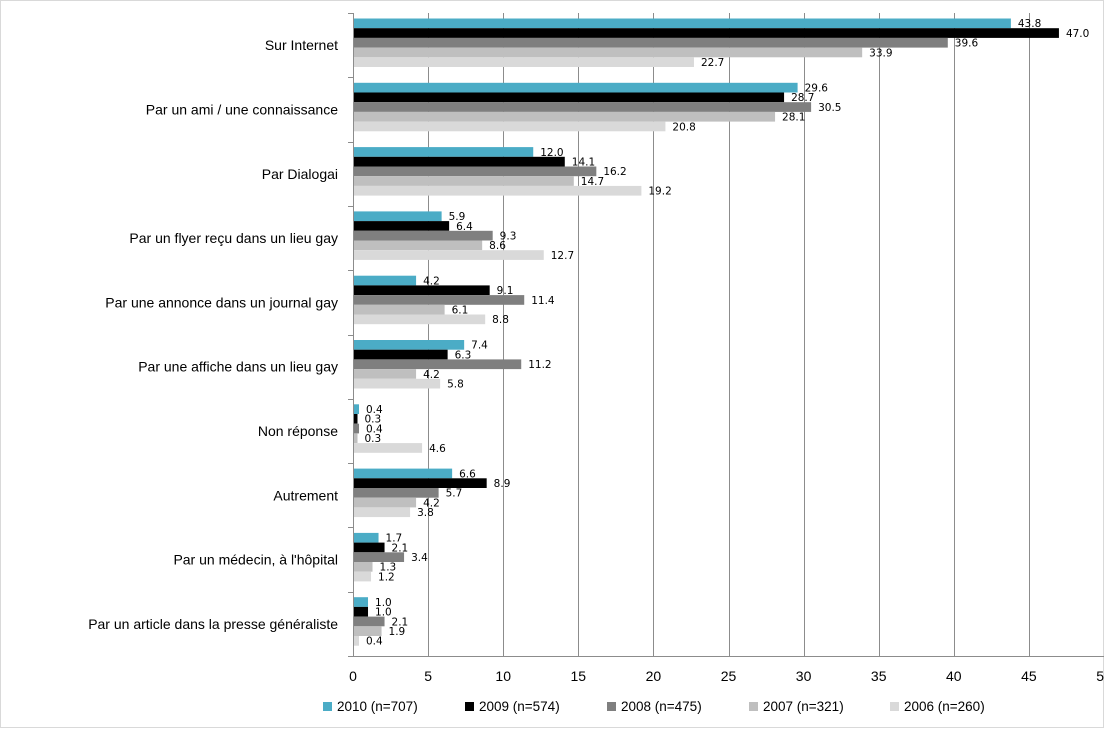  Describe the element at coordinates (383, 613) in the screenshot. I see `data-label: 1.0` at that location.